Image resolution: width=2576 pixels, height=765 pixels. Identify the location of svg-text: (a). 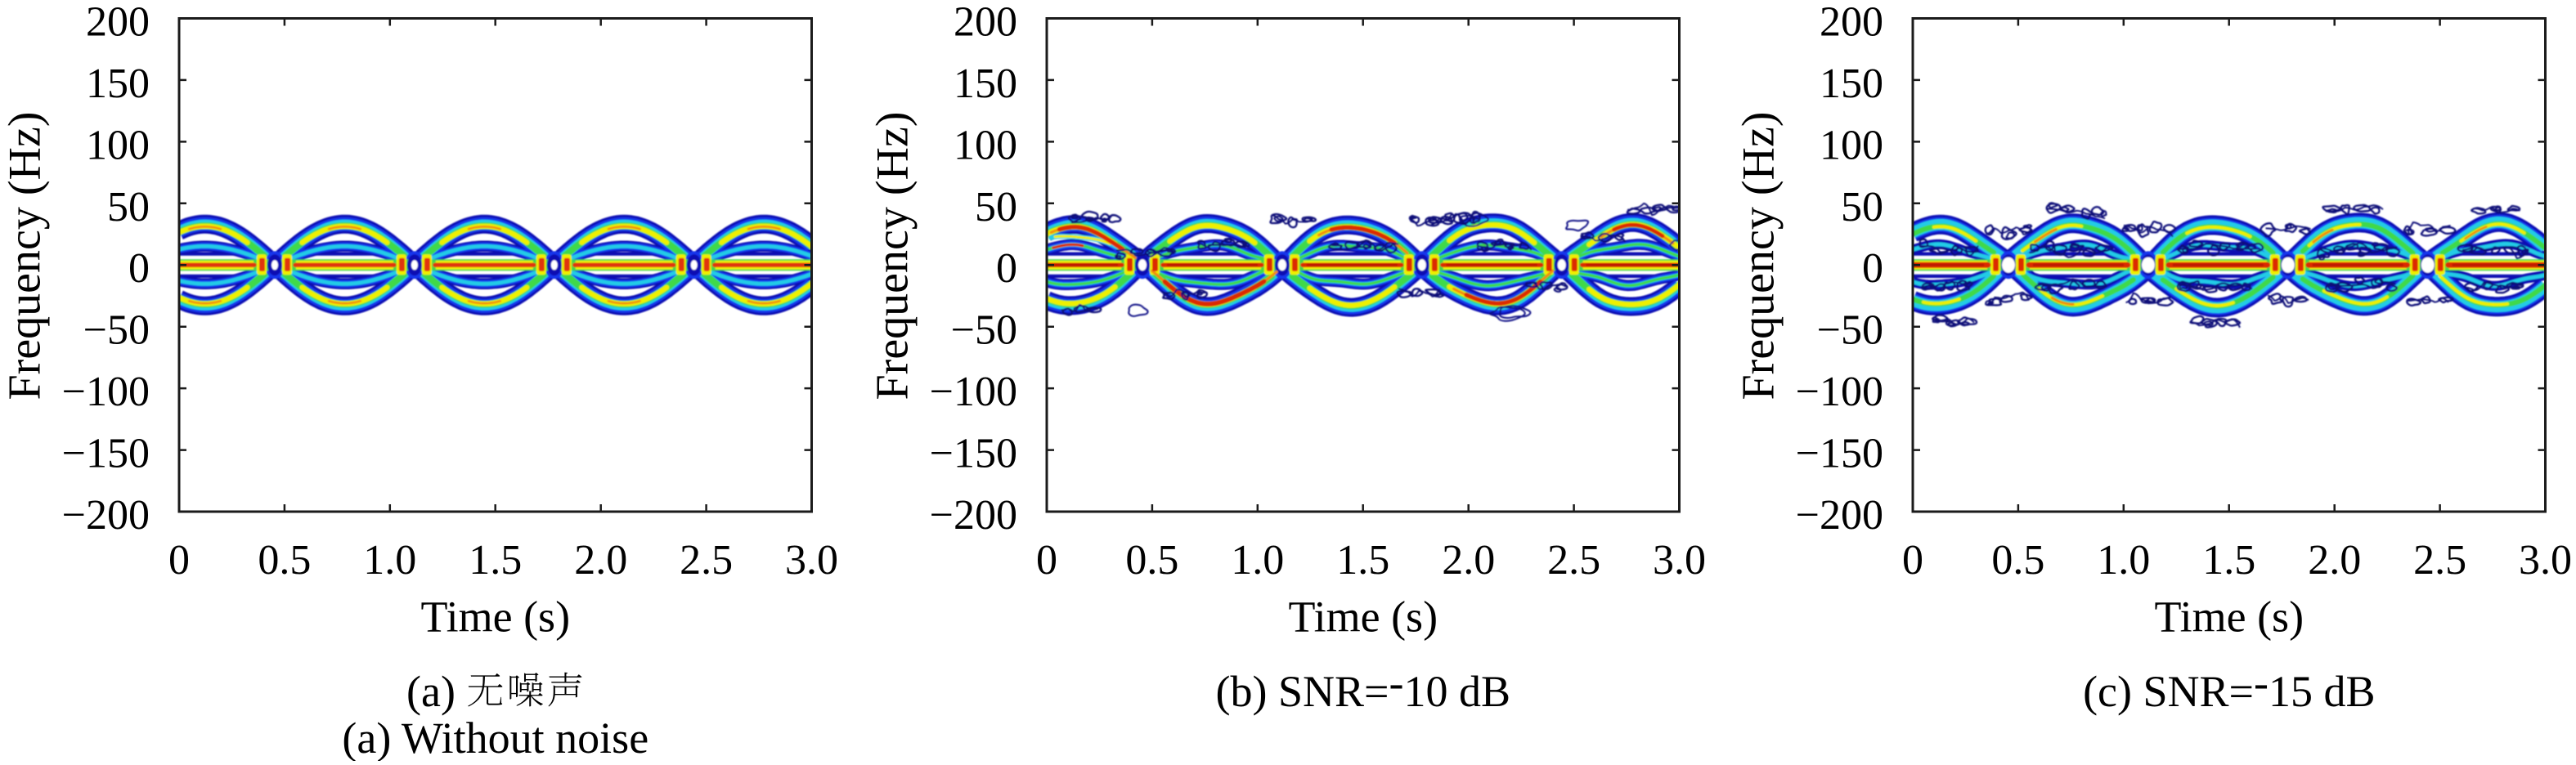
(431, 691).